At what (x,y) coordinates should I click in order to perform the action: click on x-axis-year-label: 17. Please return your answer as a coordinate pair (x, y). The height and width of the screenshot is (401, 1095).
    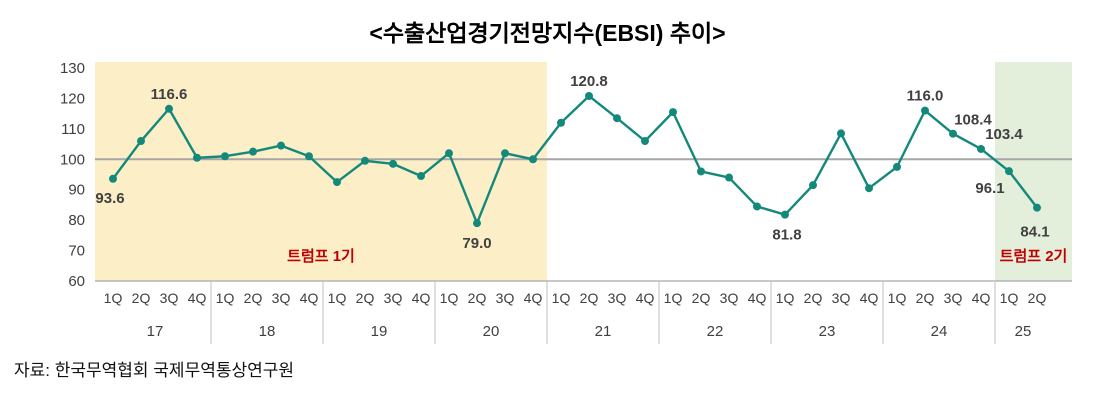
    Looking at the image, I should click on (155, 331).